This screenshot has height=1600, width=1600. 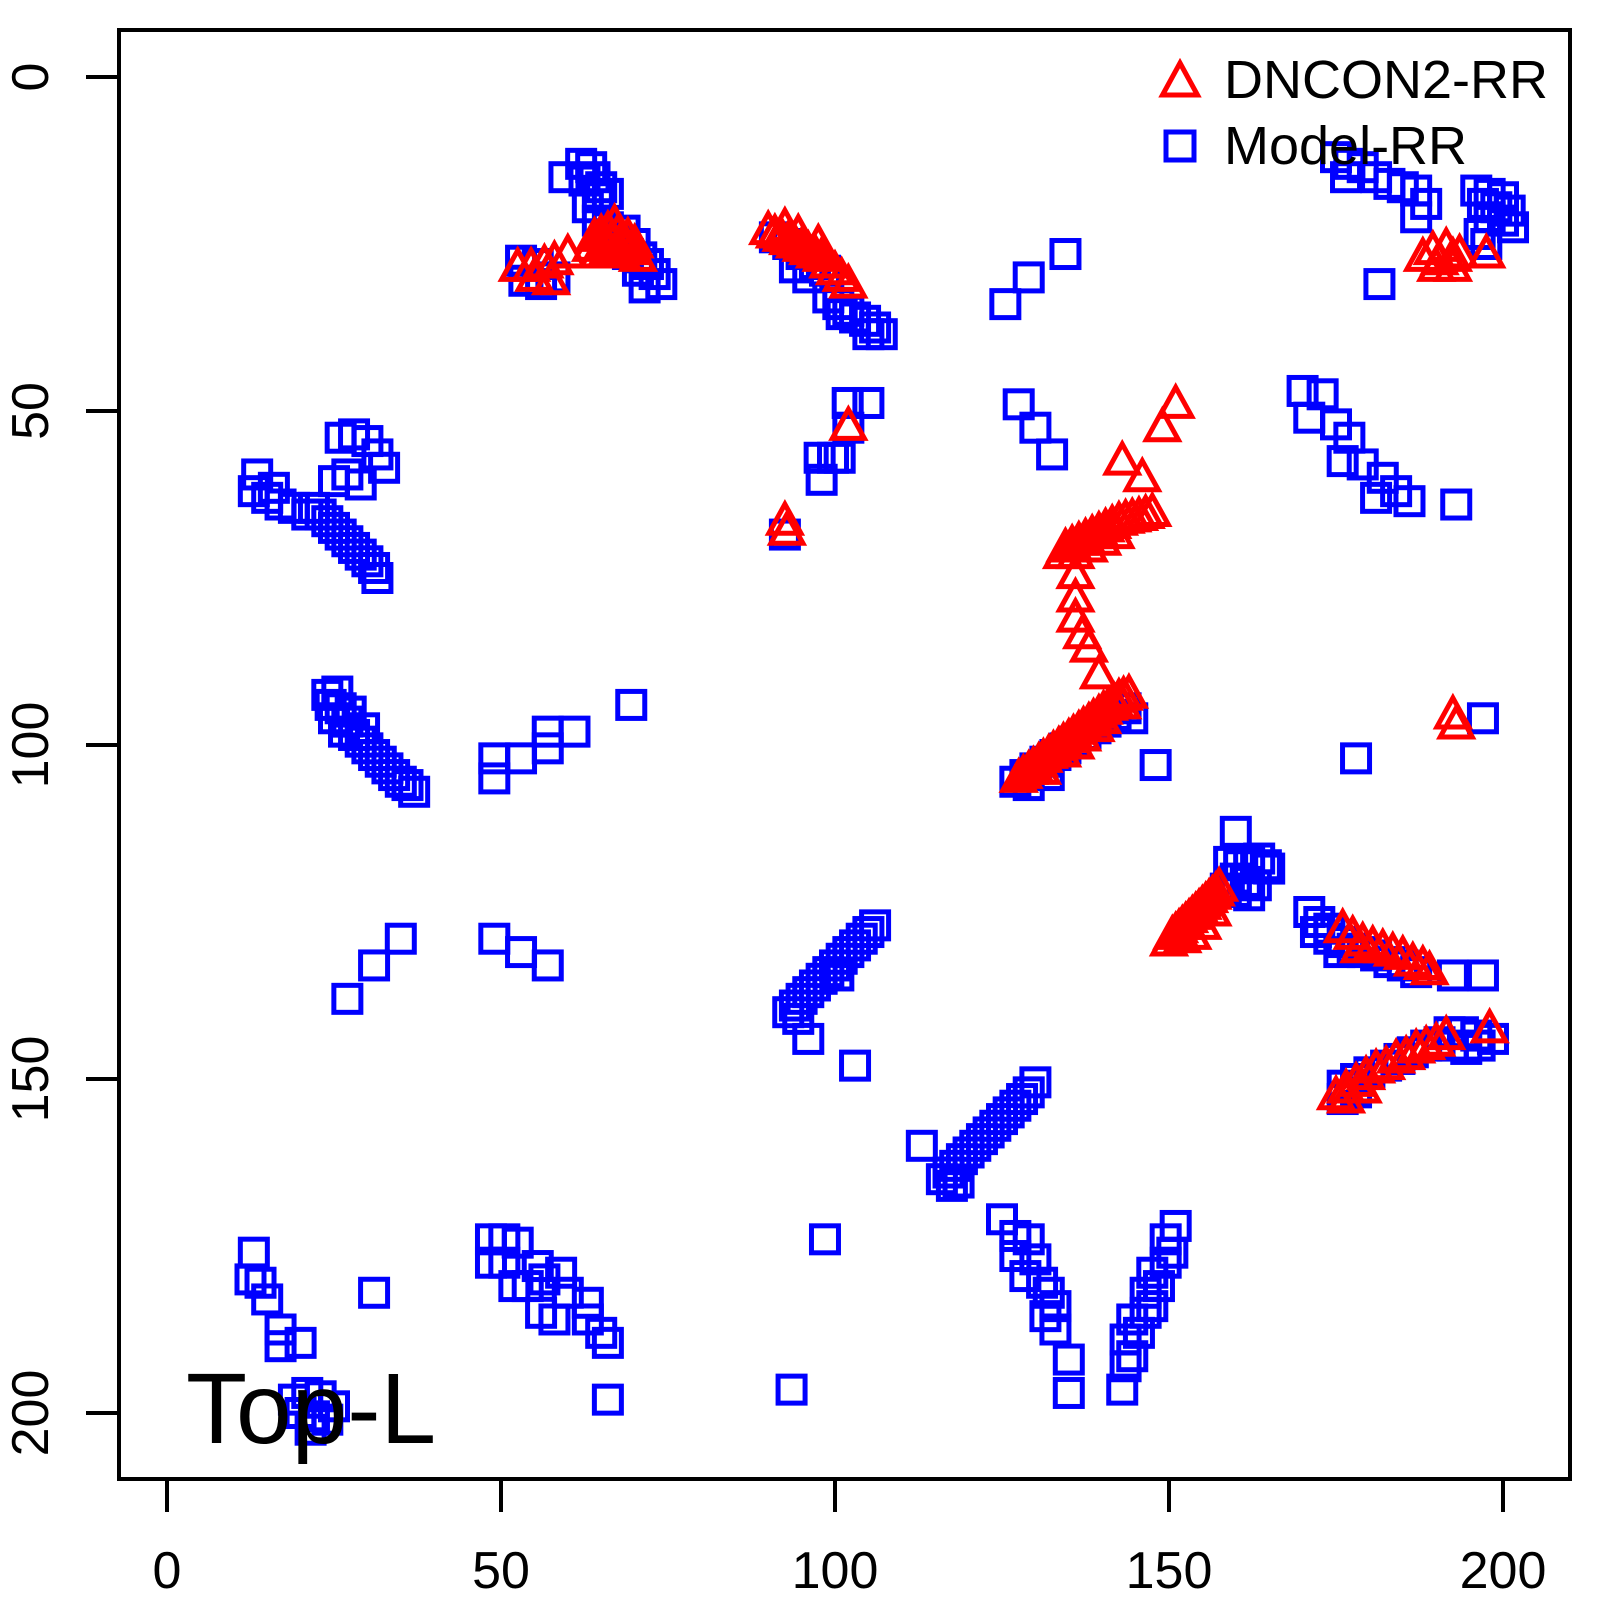 I want to click on plot-annotation-top-l: Top-L, so click(x=311, y=1409).